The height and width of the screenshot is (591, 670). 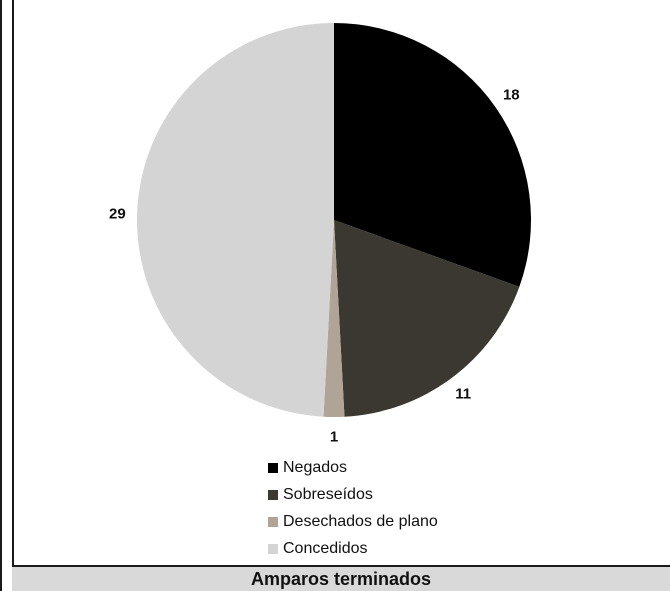 I want to click on pie-slice-negados, so click(x=432, y=155).